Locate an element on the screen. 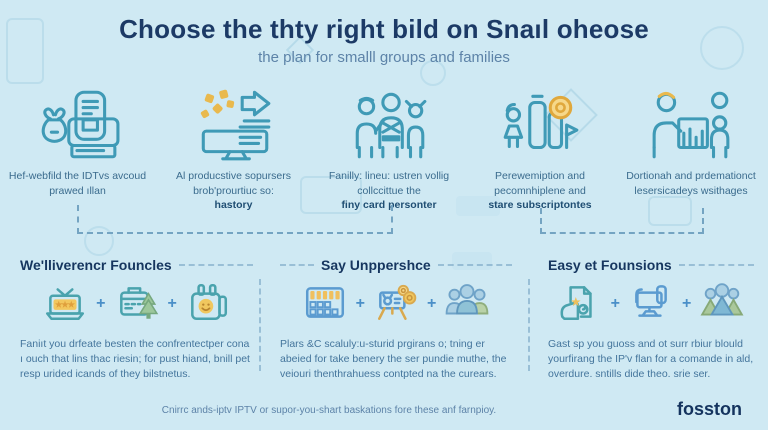  connector-bracket-right is located at coordinates (622, 221).